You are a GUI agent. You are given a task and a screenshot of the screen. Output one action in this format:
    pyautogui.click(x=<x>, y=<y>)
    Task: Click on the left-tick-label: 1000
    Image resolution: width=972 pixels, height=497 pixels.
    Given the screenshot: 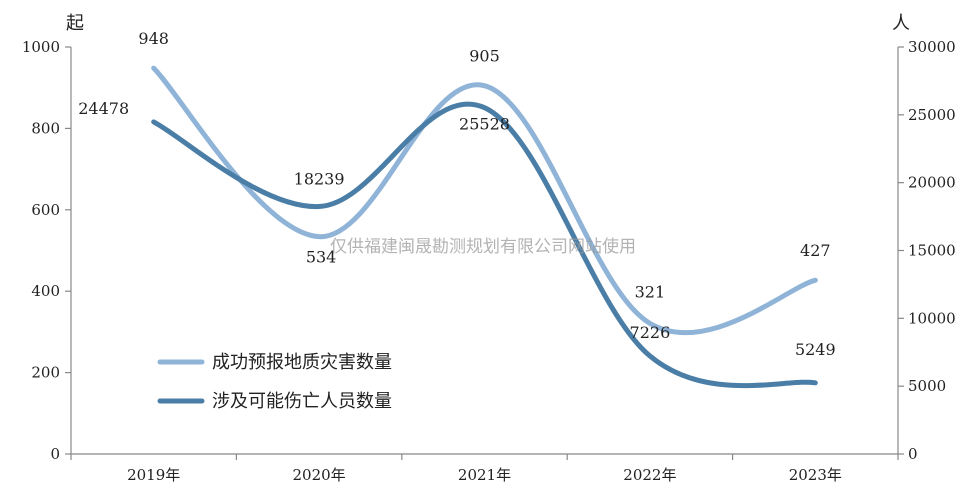 What is the action you would take?
    pyautogui.click(x=41, y=47)
    